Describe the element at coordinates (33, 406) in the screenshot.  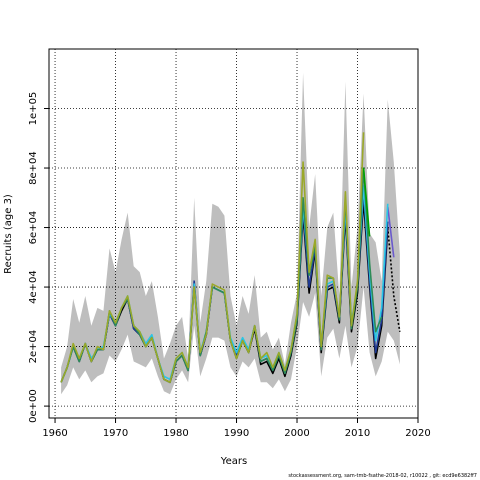
I see `y-tick-label: 0e+00` at that location.